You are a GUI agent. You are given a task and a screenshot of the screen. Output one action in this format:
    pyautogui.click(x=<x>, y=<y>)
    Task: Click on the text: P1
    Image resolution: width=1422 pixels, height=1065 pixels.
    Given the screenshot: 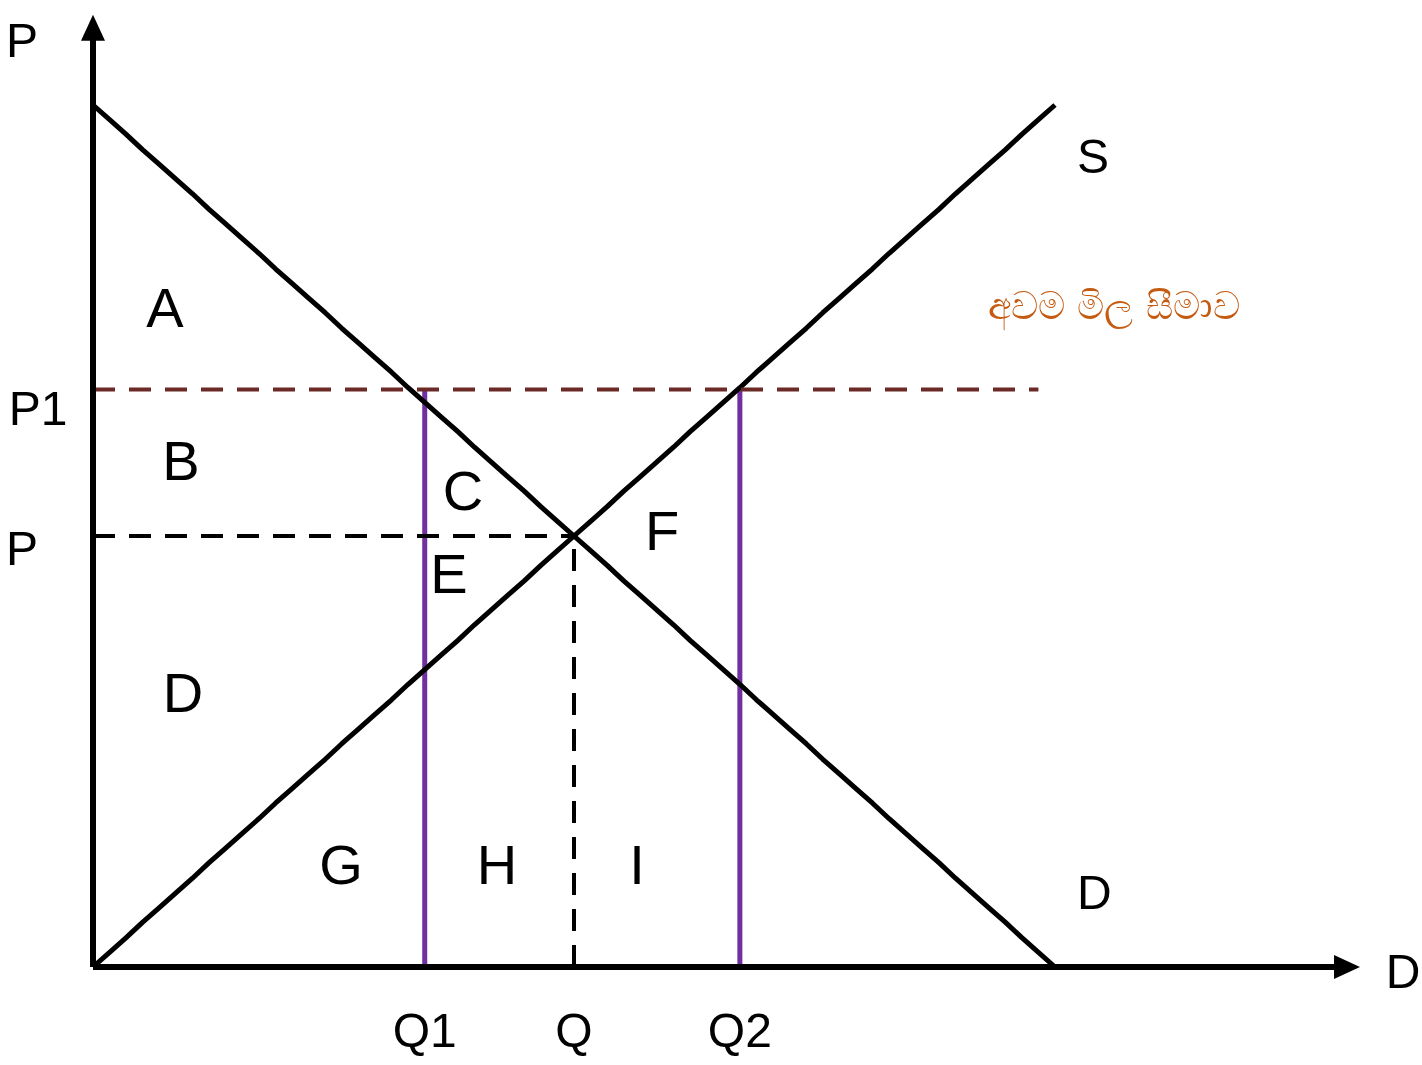 What is the action you would take?
    pyautogui.click(x=38, y=408)
    